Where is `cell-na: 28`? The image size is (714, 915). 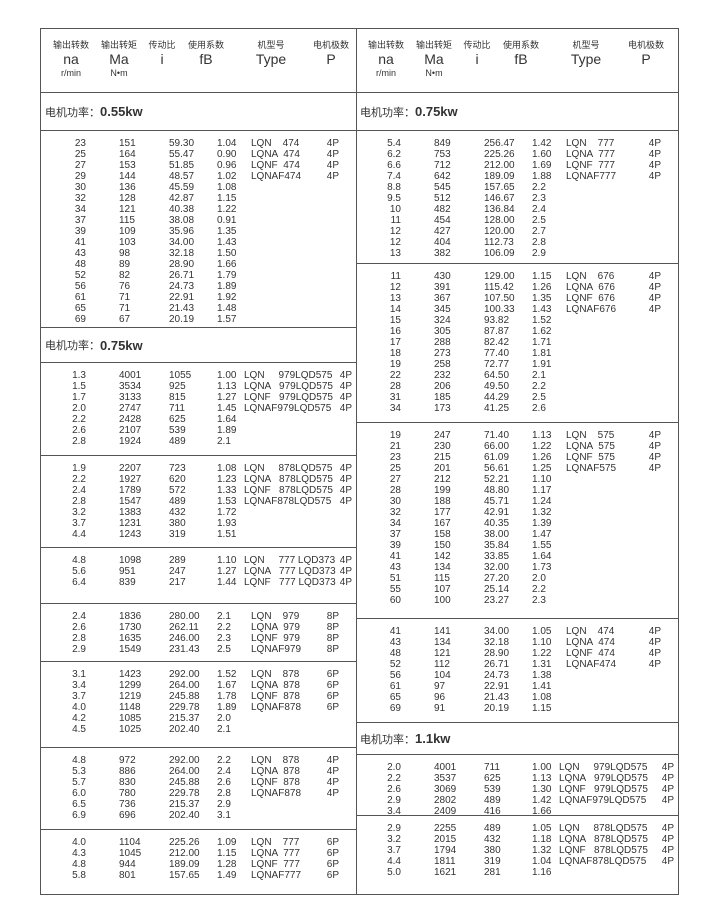 cell-na: 28 is located at coordinates (395, 386).